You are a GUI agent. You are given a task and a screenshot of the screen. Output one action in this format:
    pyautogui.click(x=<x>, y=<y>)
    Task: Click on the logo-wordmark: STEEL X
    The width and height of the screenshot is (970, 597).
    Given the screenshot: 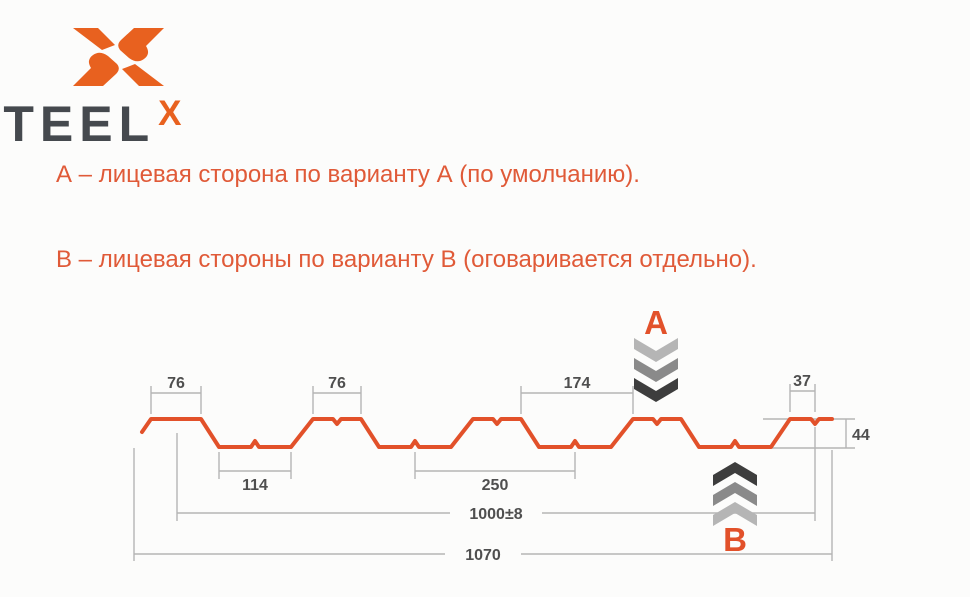 What is the action you would take?
    pyautogui.click(x=91, y=124)
    